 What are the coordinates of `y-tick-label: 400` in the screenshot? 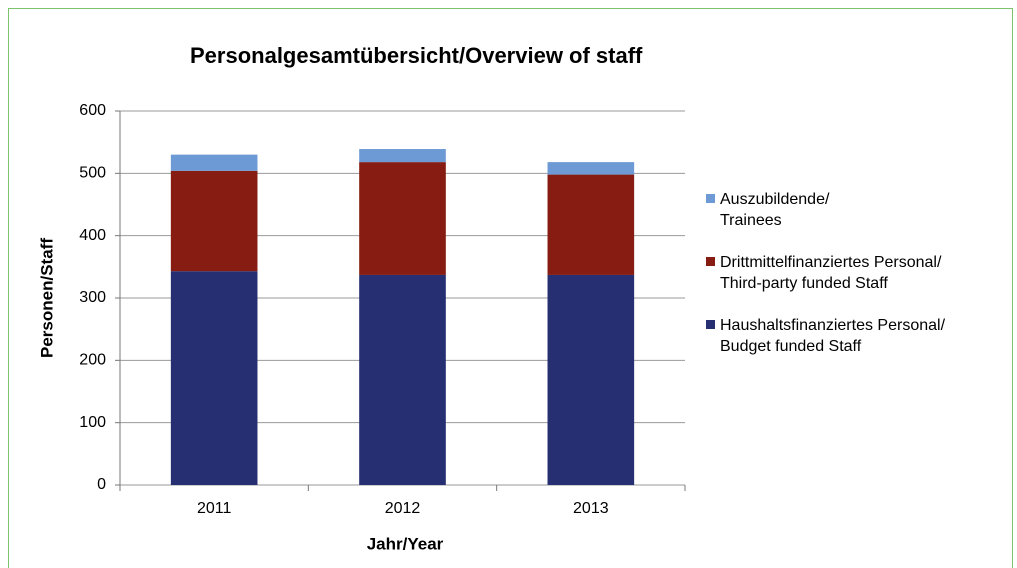 It's located at (92, 235).